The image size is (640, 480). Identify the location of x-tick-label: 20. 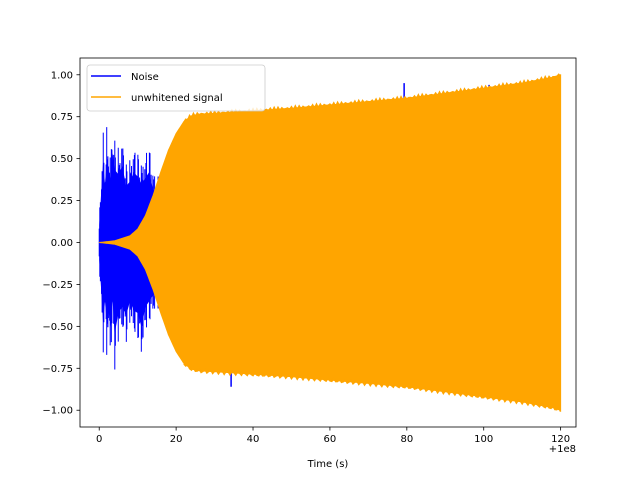
(176, 439).